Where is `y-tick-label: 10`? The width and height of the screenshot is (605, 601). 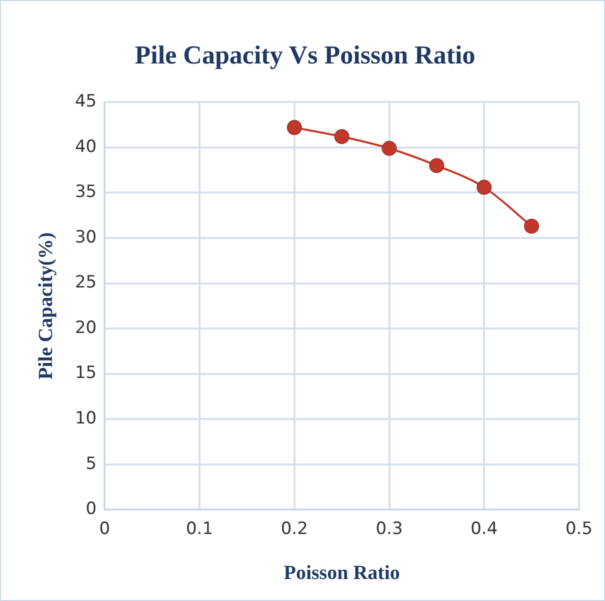 y-tick-label: 10 is located at coordinates (85, 418).